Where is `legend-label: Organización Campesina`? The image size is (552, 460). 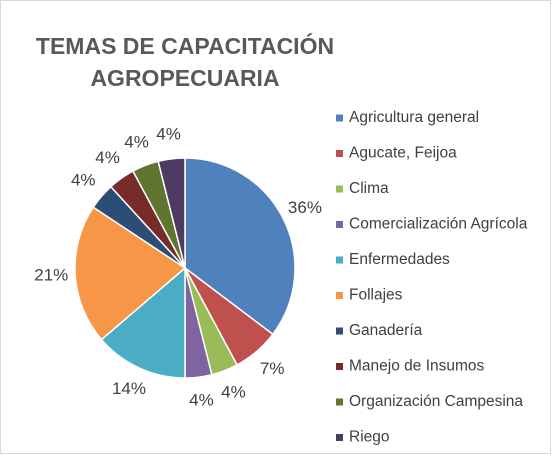
legend-label: Organización Campesina is located at coordinates (436, 401).